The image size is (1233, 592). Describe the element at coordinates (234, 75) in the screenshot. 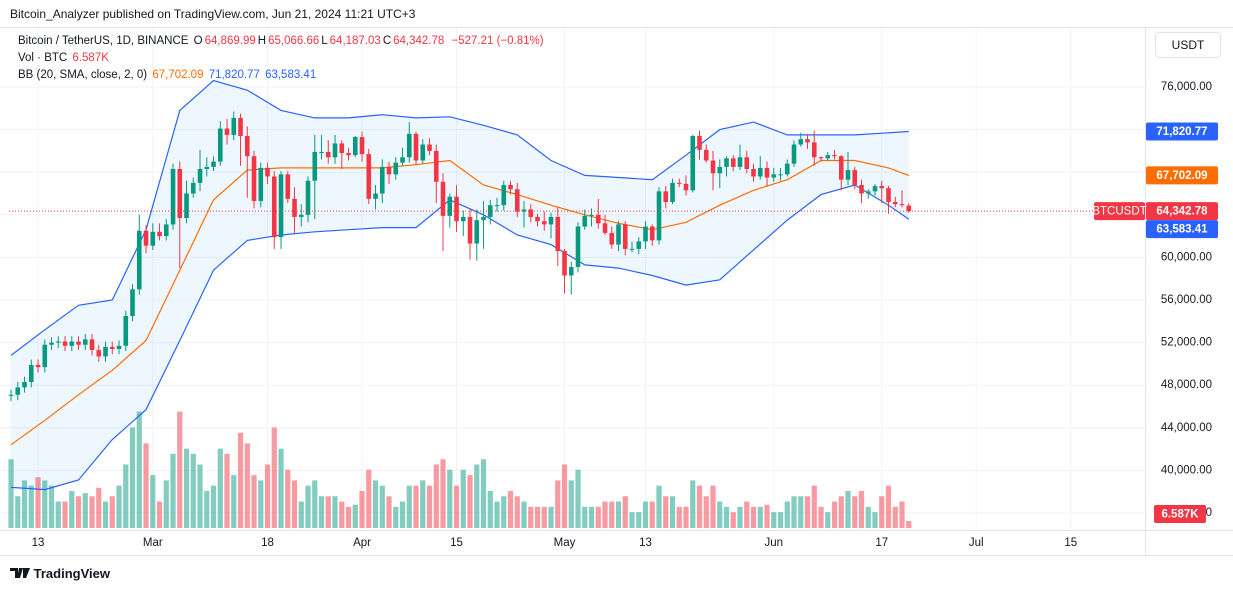

I see `bb-upper-value: 71,820.77` at that location.